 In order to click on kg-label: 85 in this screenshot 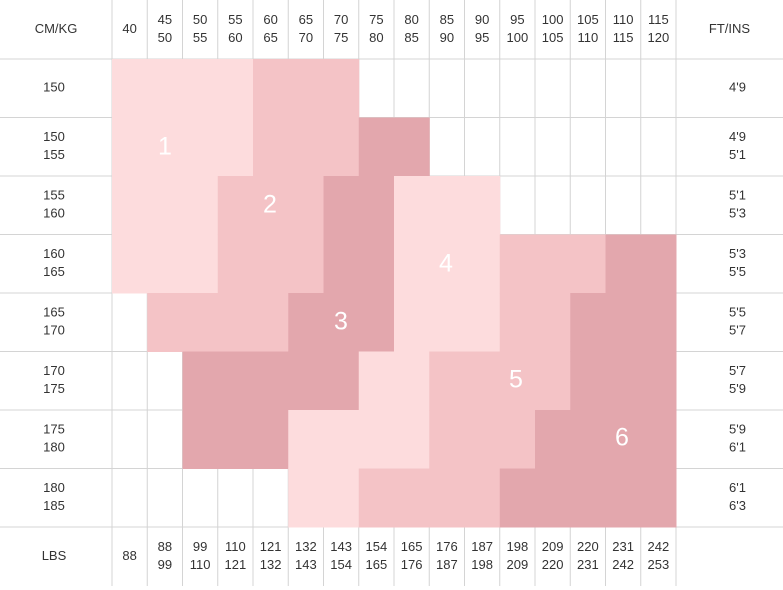, I will do `click(447, 19)`.